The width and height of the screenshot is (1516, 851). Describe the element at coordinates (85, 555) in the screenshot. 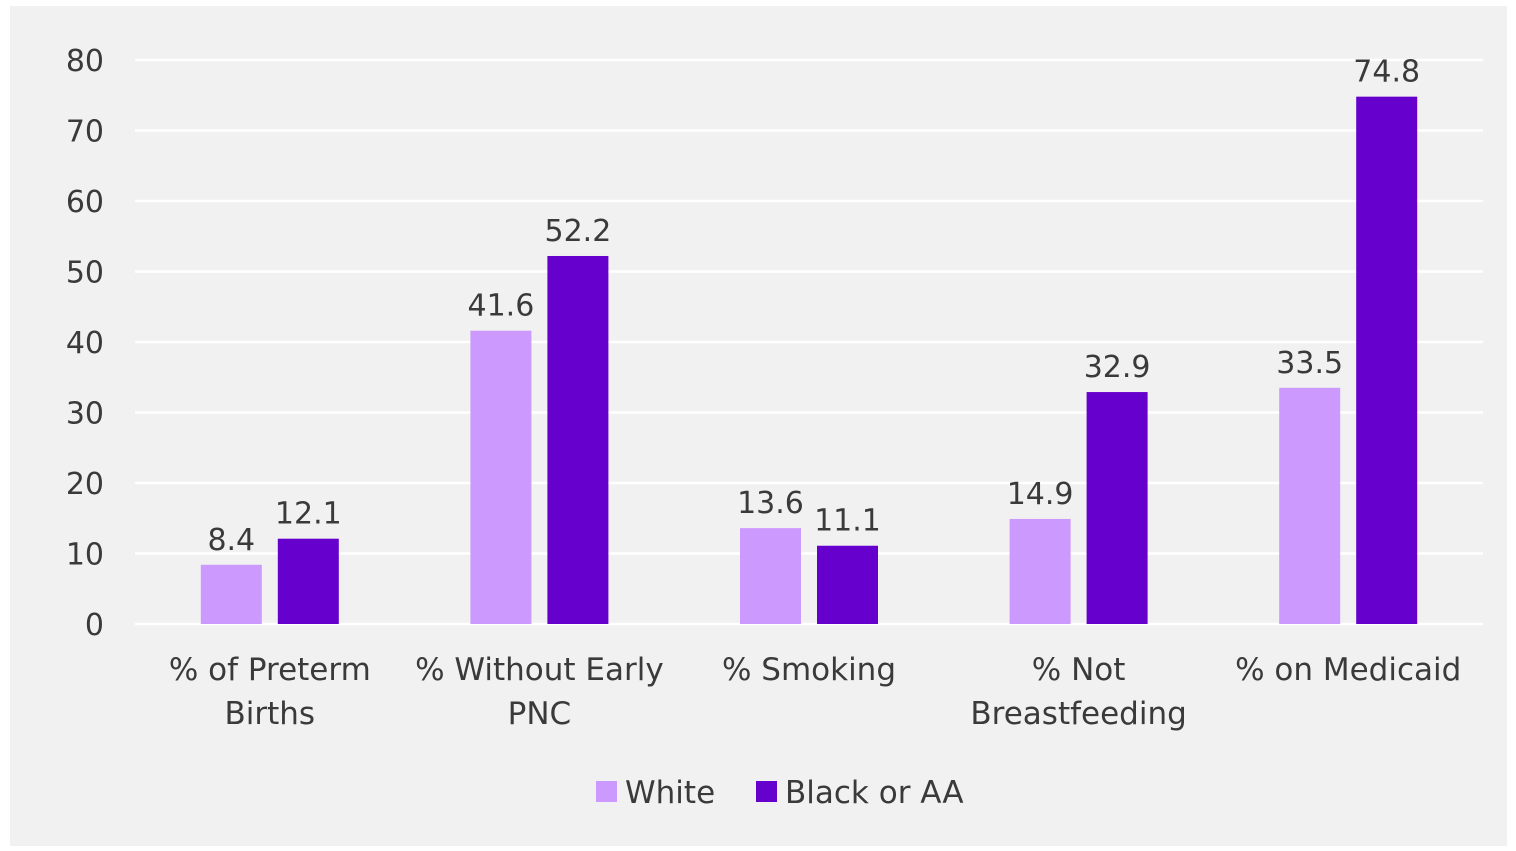

I see `y-tick-label: 10` at that location.